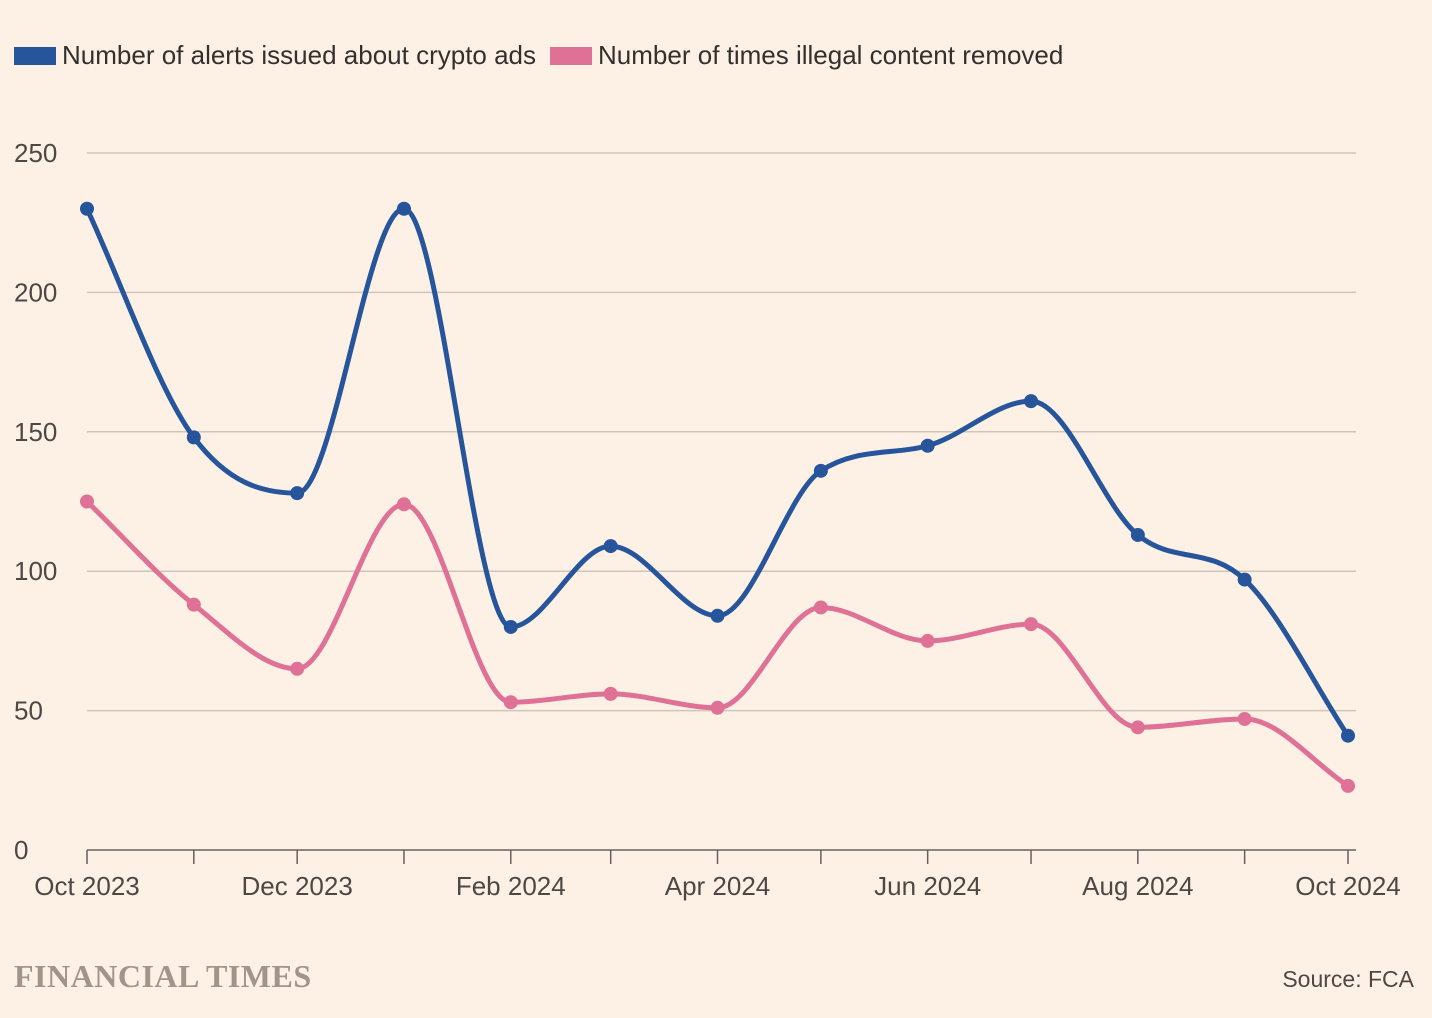 The image size is (1432, 1018). I want to click on x-tick-label: Dec 2023, so click(297, 886).